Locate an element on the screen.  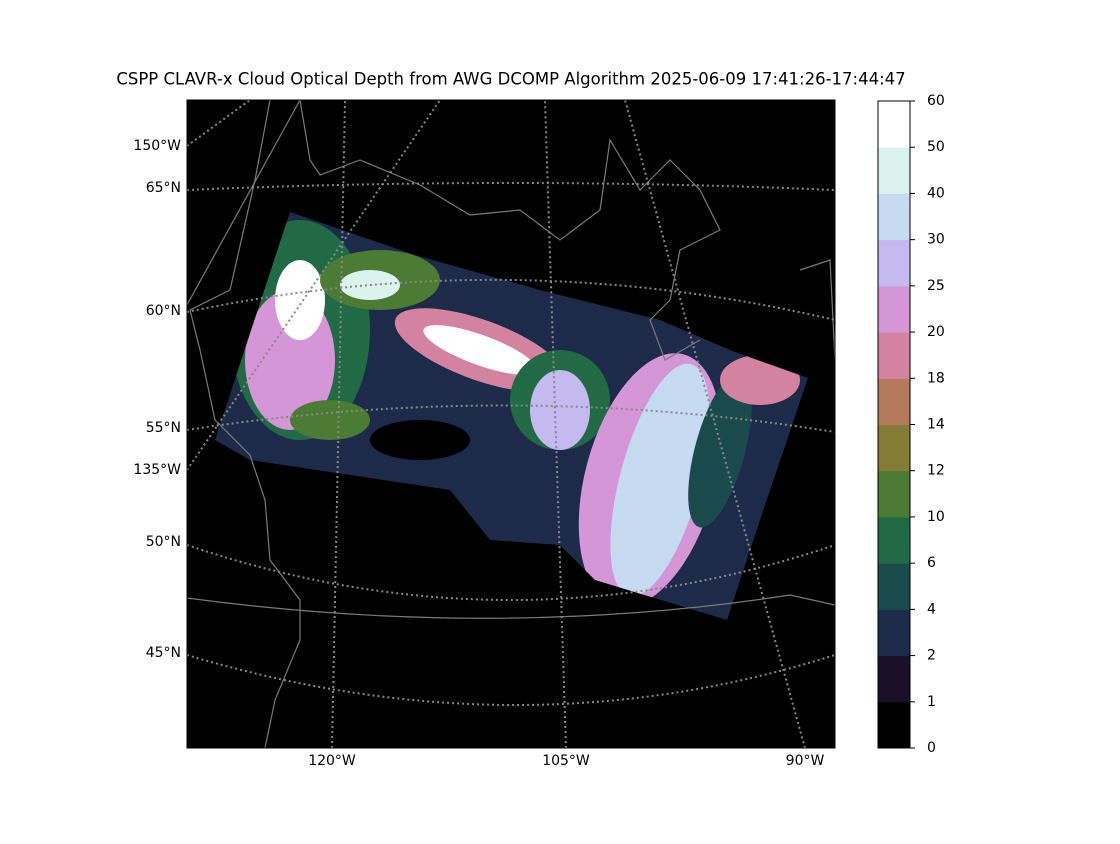
colorbar-tick-label: 20 is located at coordinates (936, 332).